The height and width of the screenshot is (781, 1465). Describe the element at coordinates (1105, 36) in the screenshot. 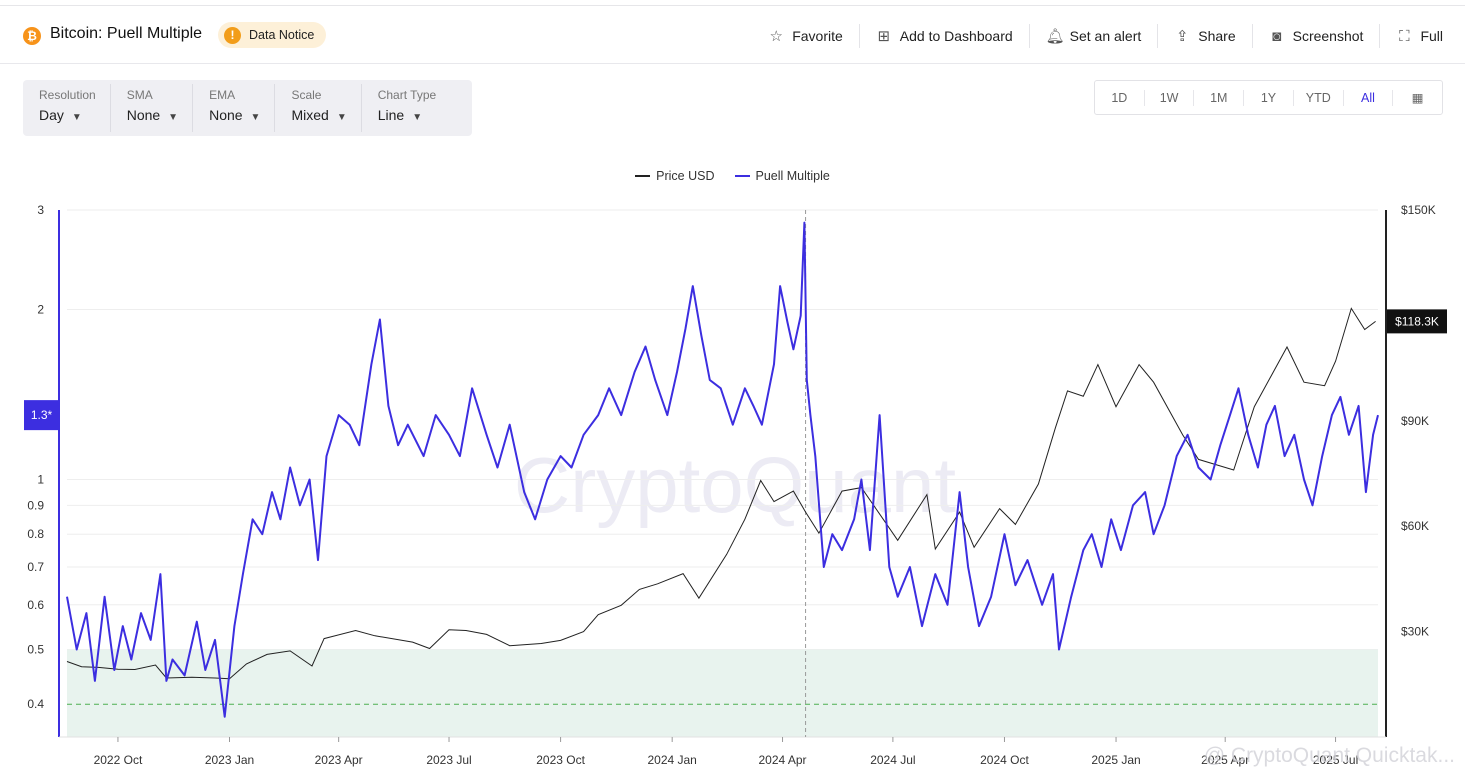

I see `set-alert-label: Set an alert` at that location.